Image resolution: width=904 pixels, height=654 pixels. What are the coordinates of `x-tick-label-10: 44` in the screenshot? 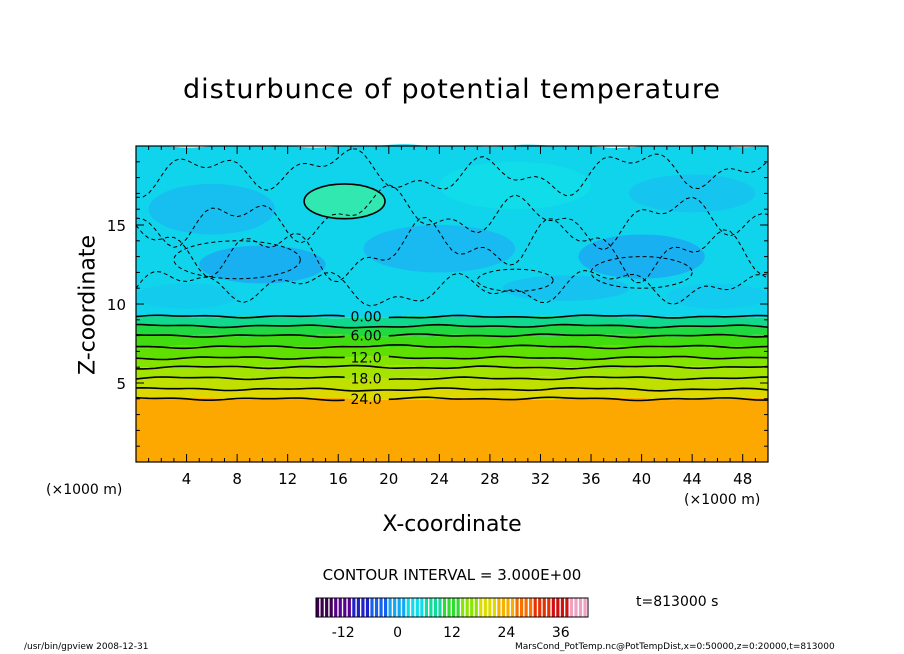 It's located at (692, 479).